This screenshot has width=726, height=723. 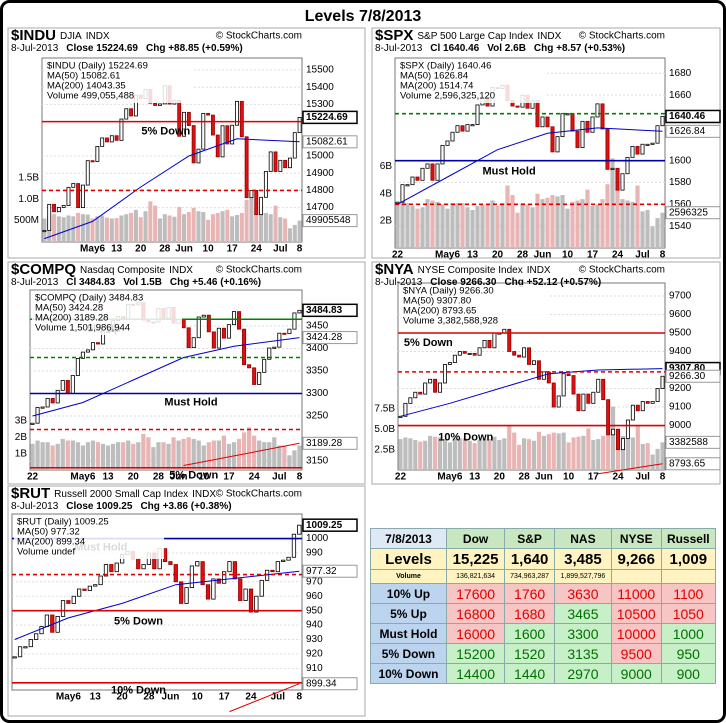 I want to click on legend-entry: MA(200) 1514.74, so click(x=436, y=86).